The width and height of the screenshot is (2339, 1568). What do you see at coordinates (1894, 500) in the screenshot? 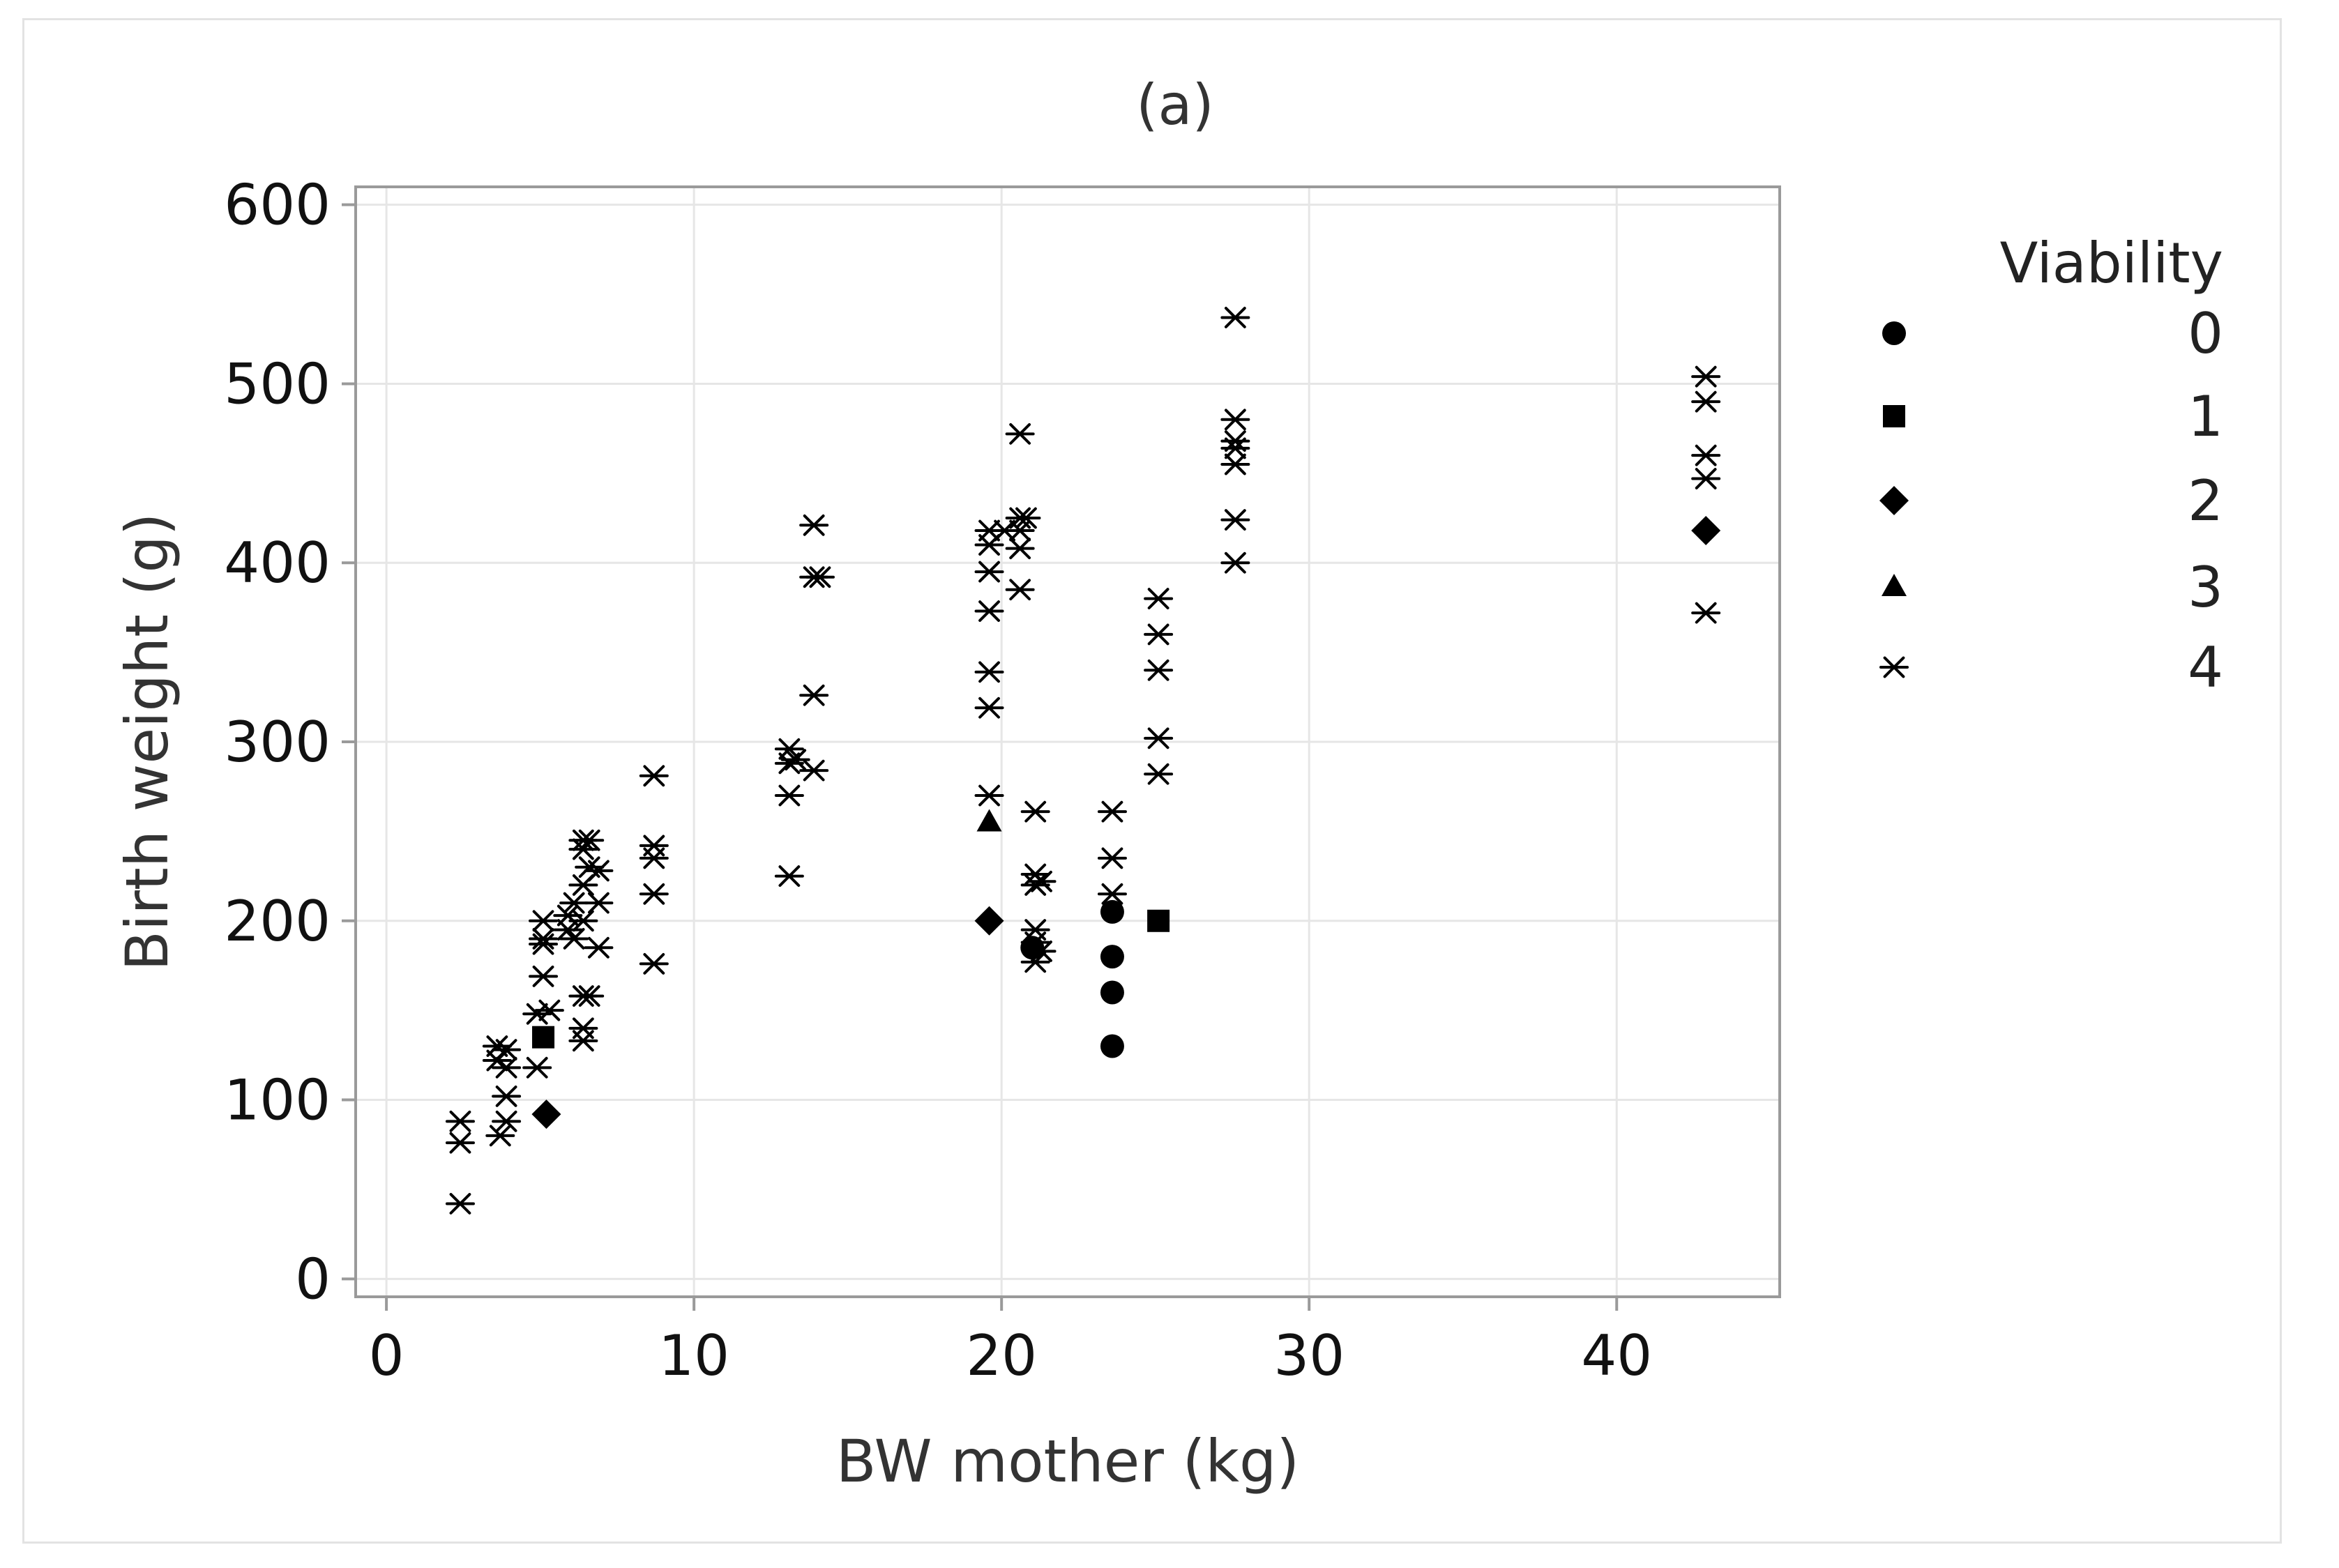
I see `legend-marker-diamond-icon` at bounding box center [1894, 500].